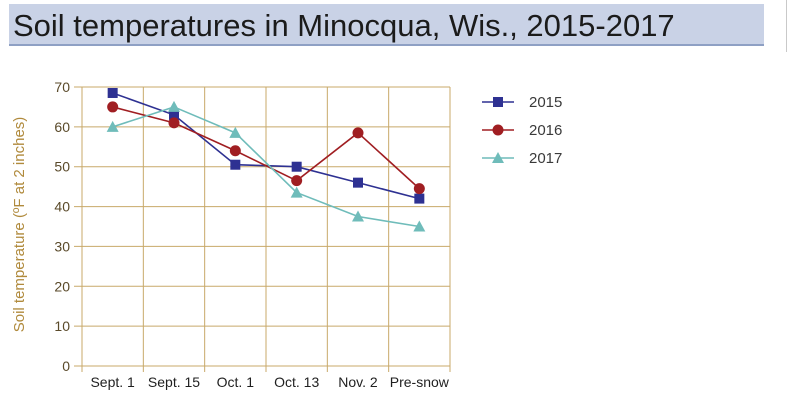 This screenshot has height=402, width=800. Describe the element at coordinates (266, 148) in the screenshot. I see `series-line-2016` at that location.